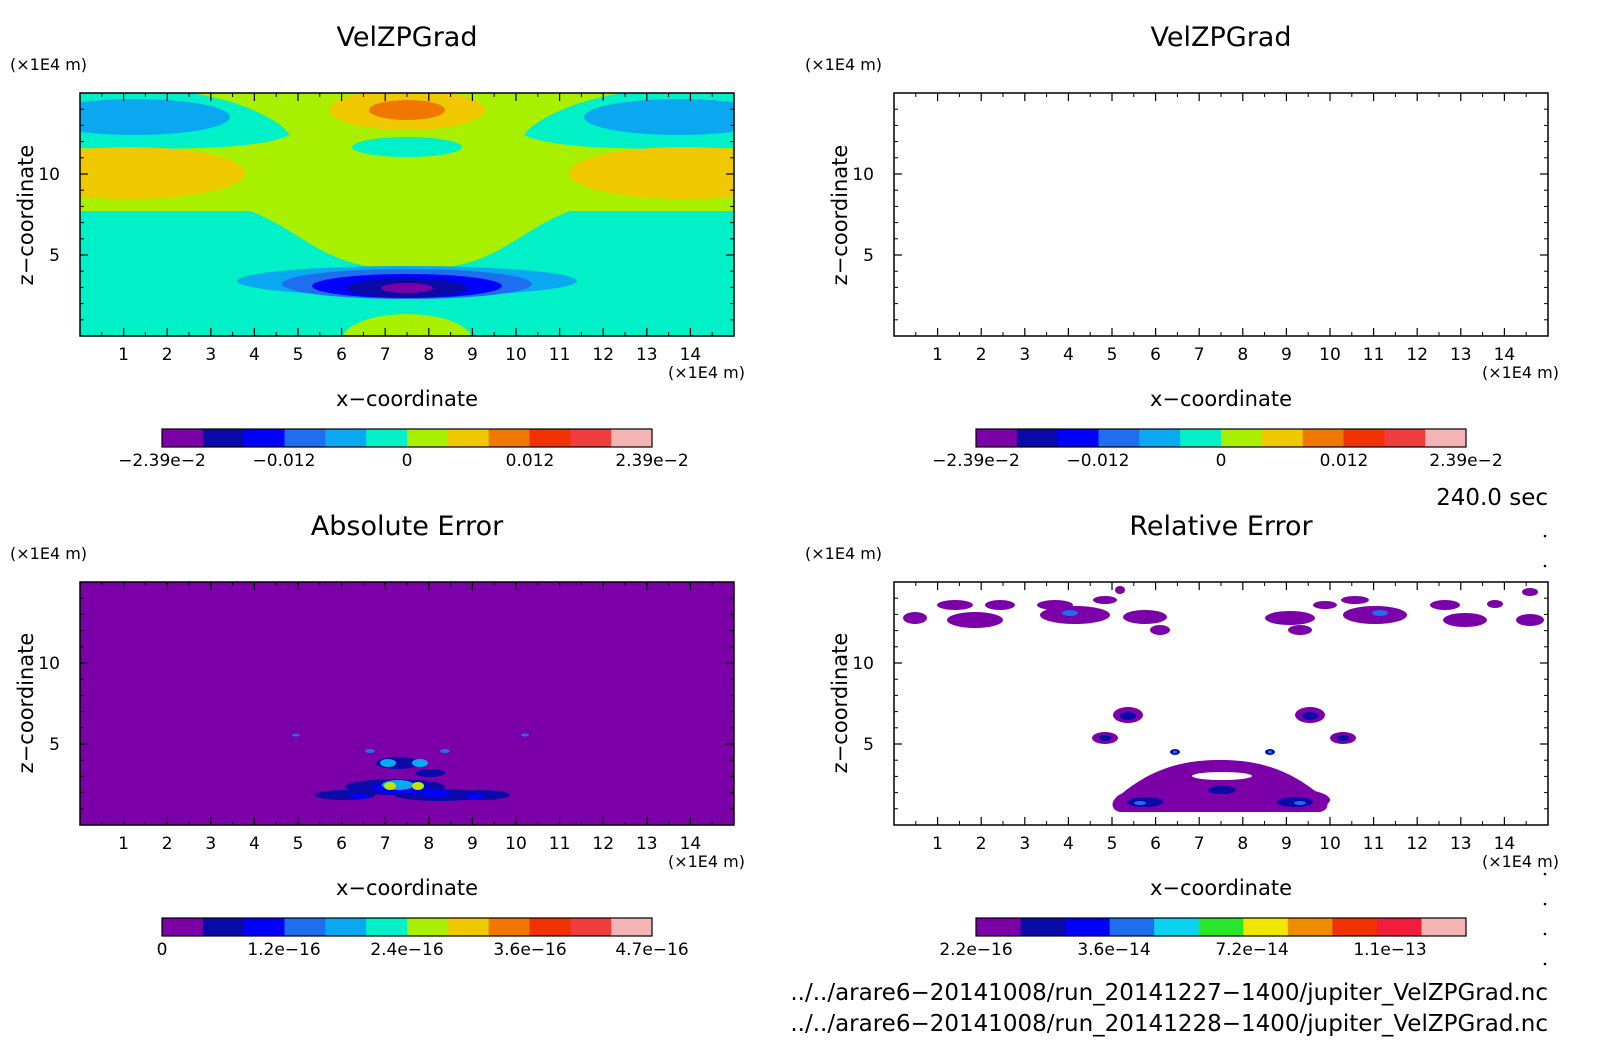 This screenshot has height=1054, width=1604. What do you see at coordinates (529, 950) in the screenshot?
I see `colorbar-label: 3.6e−16` at bounding box center [529, 950].